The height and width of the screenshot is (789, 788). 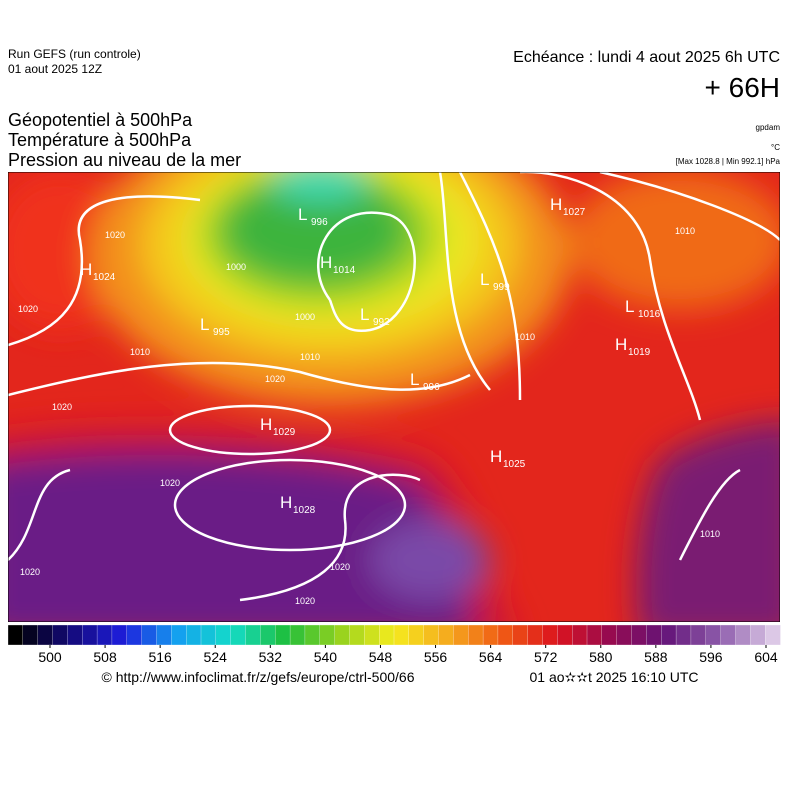 What do you see at coordinates (766, 657) in the screenshot?
I see `colorbar-tick-label: 604` at bounding box center [766, 657].